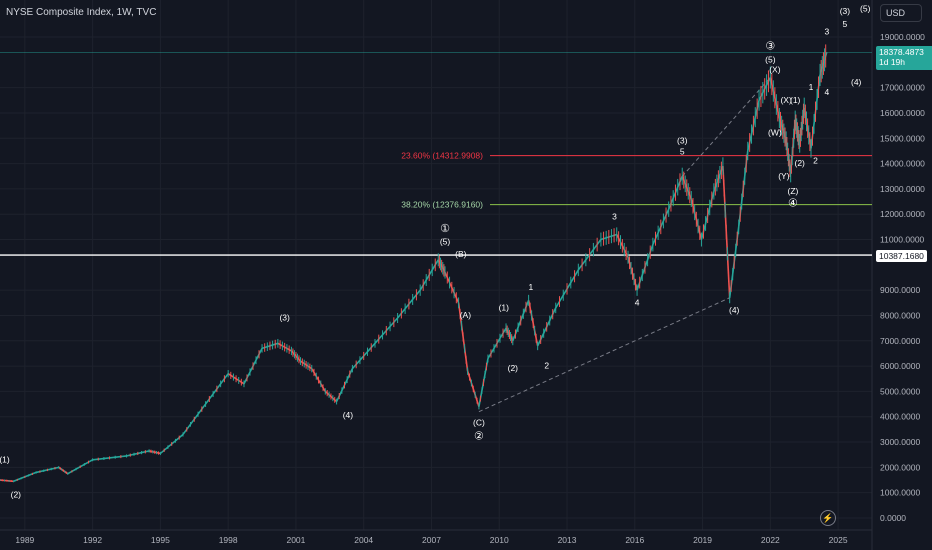 The height and width of the screenshot is (550, 932). I want to click on y-tick-label: 19000.0000, so click(902, 37).